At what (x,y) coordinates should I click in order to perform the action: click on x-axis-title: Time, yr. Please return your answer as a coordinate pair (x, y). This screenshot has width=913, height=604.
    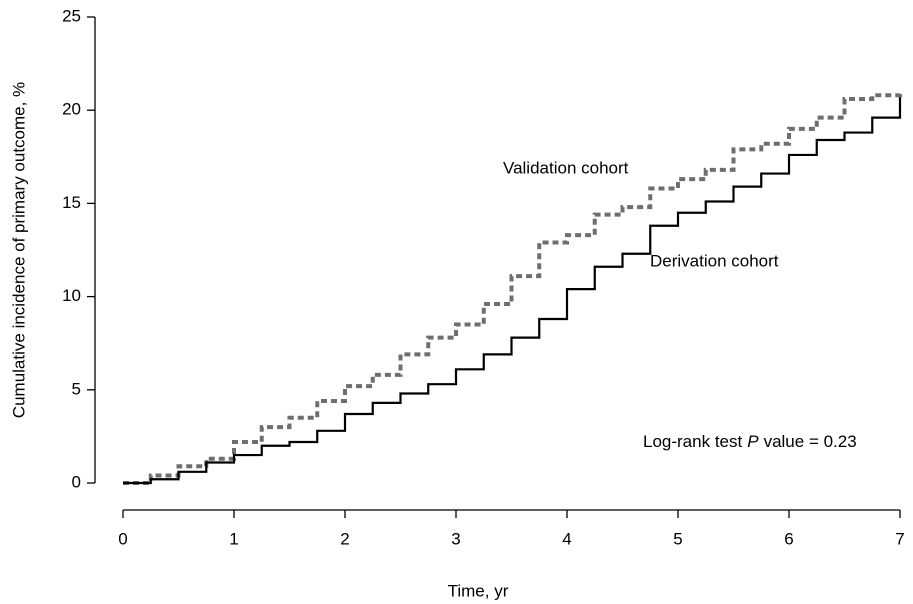
    Looking at the image, I should click on (478, 590).